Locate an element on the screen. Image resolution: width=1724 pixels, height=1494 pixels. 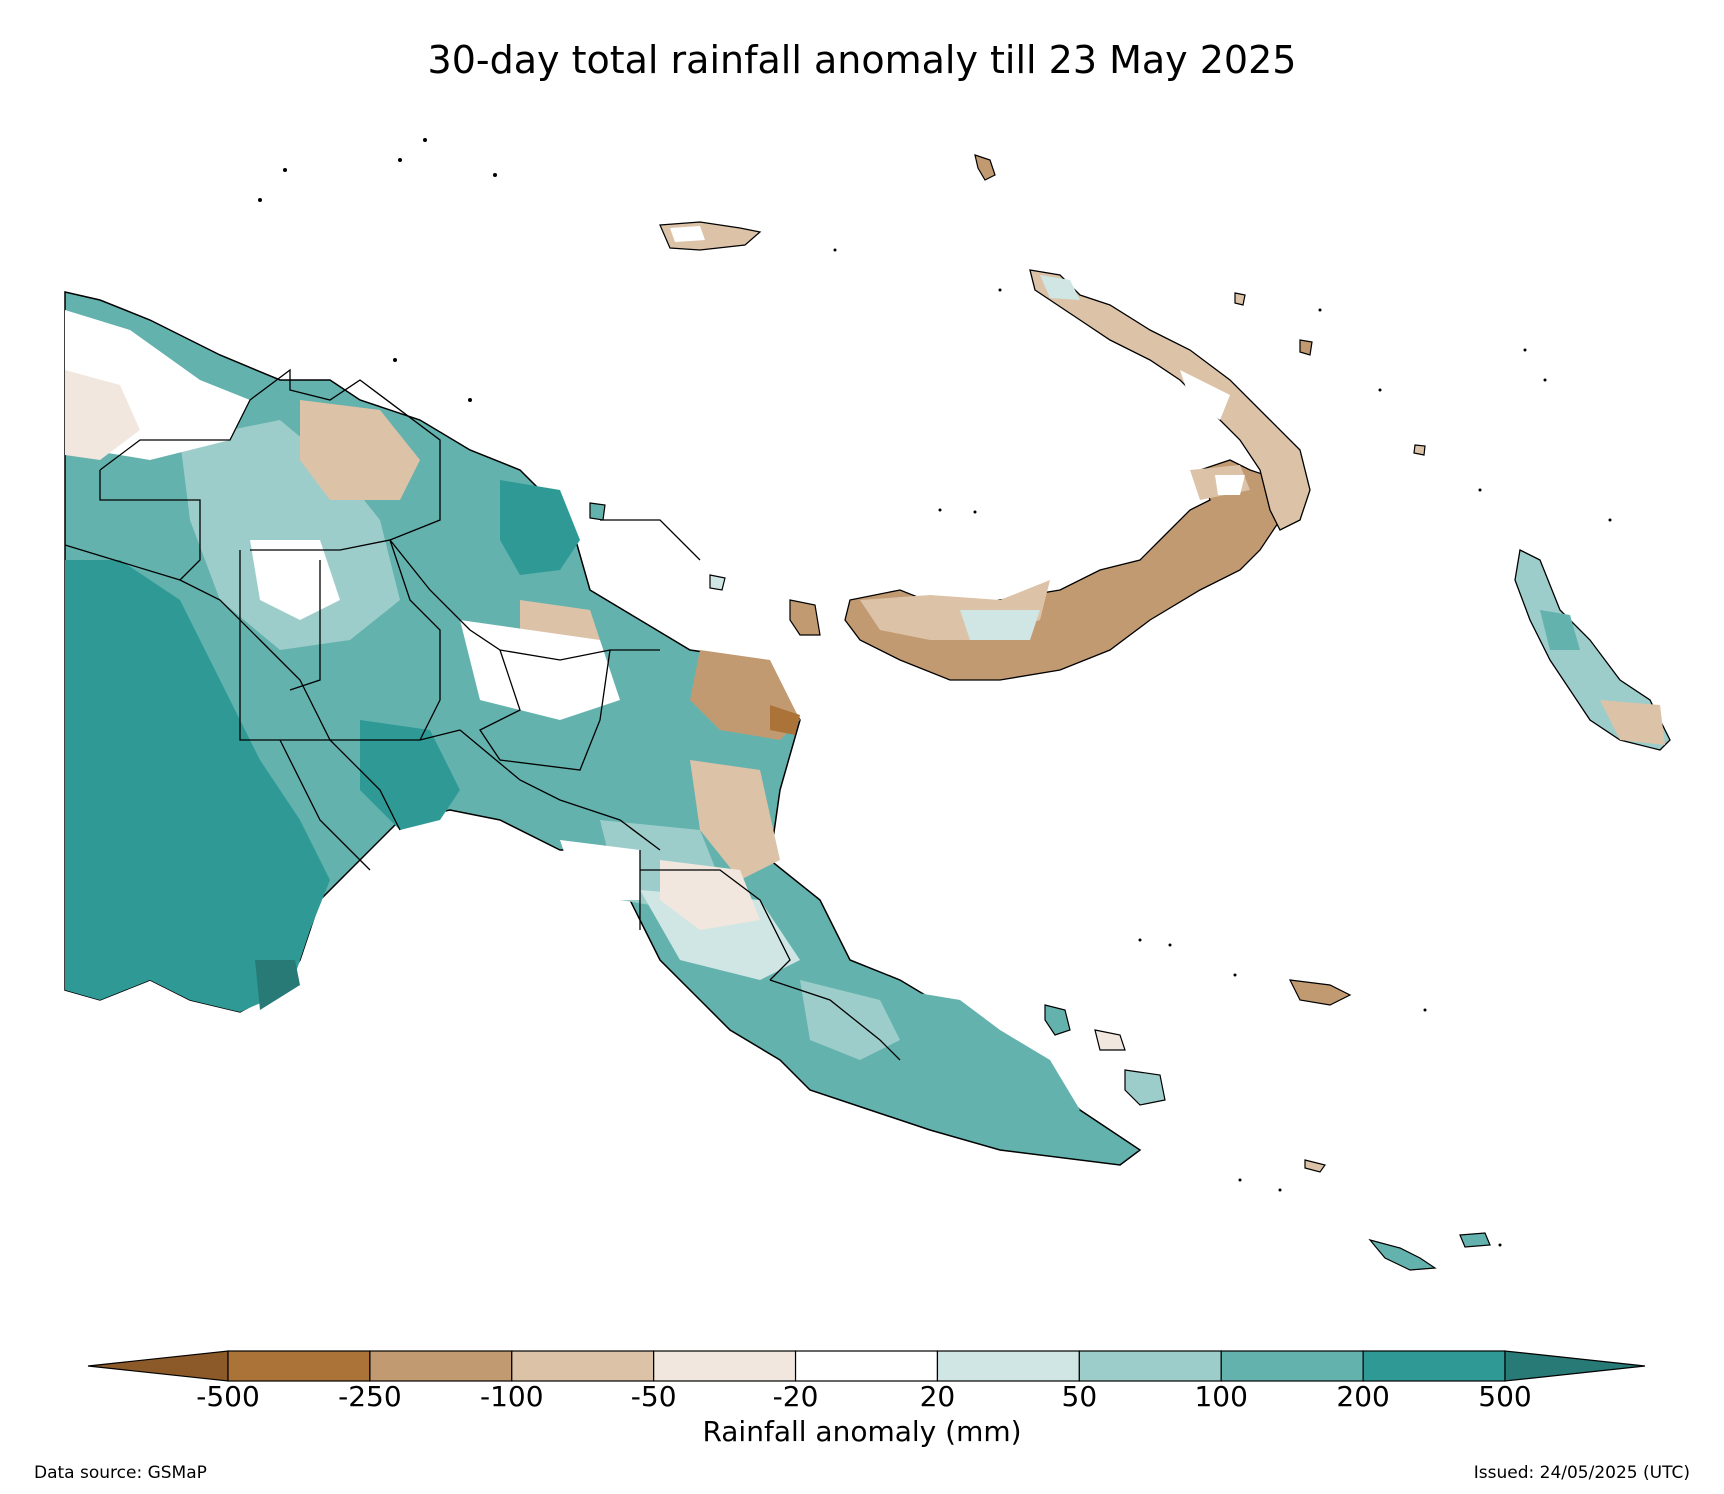
colorbar-tick-label: 200 is located at coordinates (1363, 1396).